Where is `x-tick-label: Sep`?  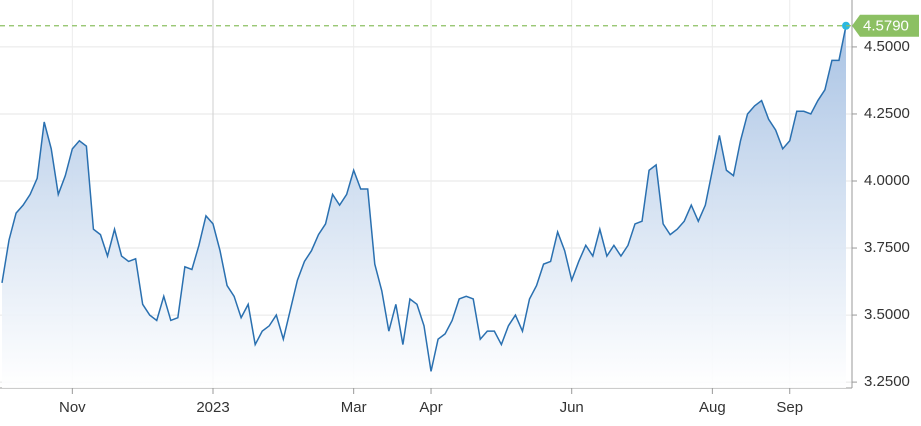
x-tick-label: Sep is located at coordinates (789, 407).